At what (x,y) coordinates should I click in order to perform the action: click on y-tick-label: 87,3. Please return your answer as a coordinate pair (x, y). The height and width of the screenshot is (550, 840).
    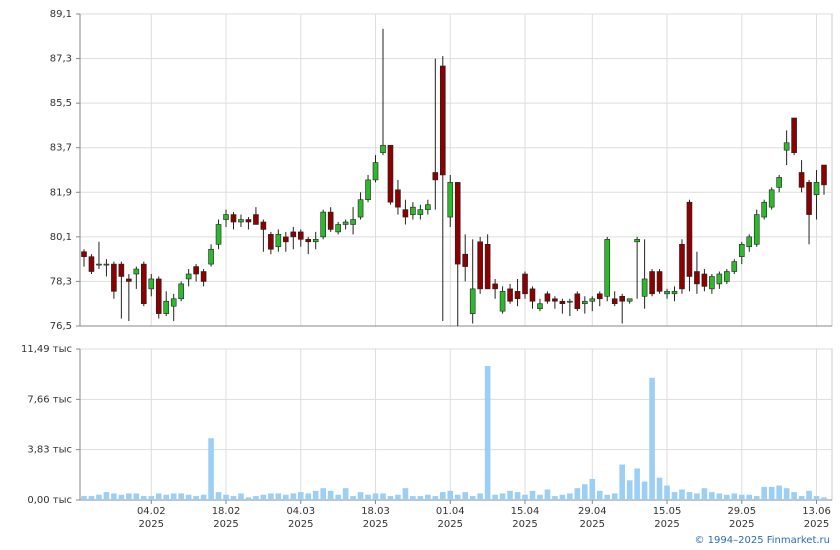
    Looking at the image, I should click on (61, 59).